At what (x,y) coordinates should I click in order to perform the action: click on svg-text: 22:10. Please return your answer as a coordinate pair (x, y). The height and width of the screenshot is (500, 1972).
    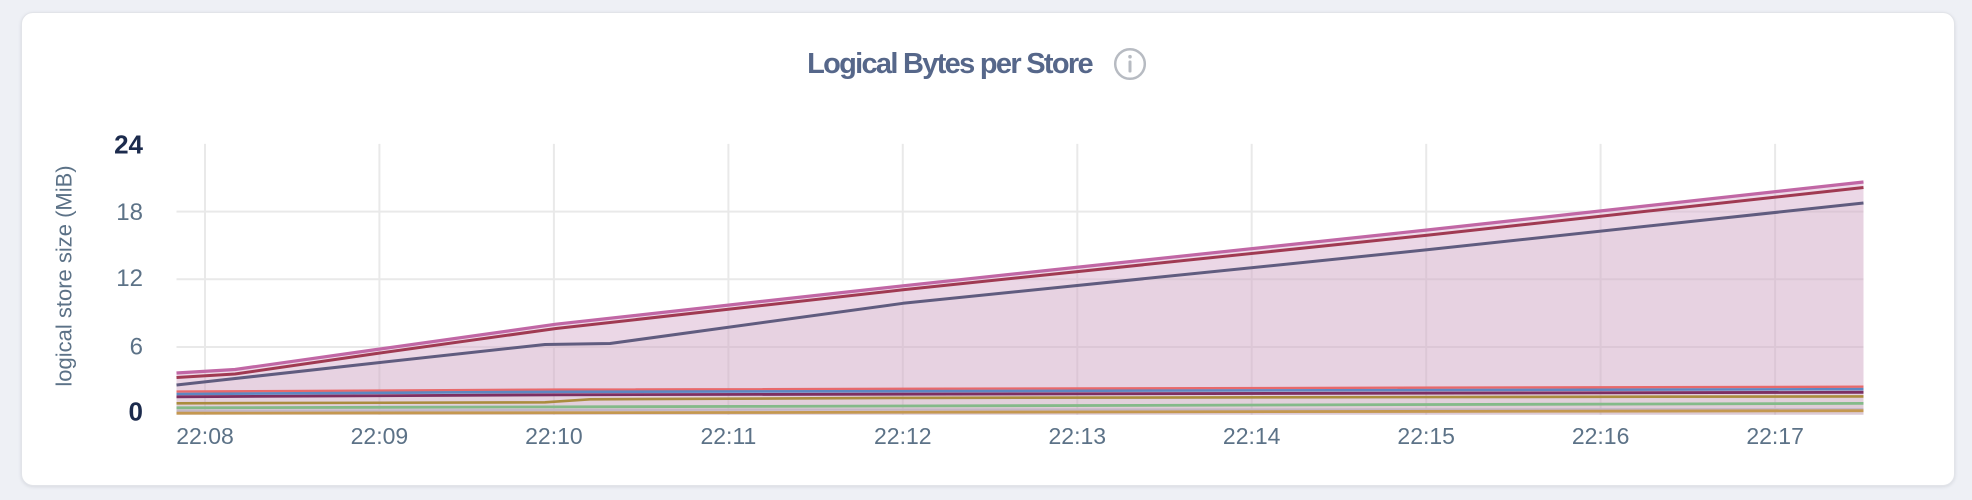
    Looking at the image, I should click on (554, 436).